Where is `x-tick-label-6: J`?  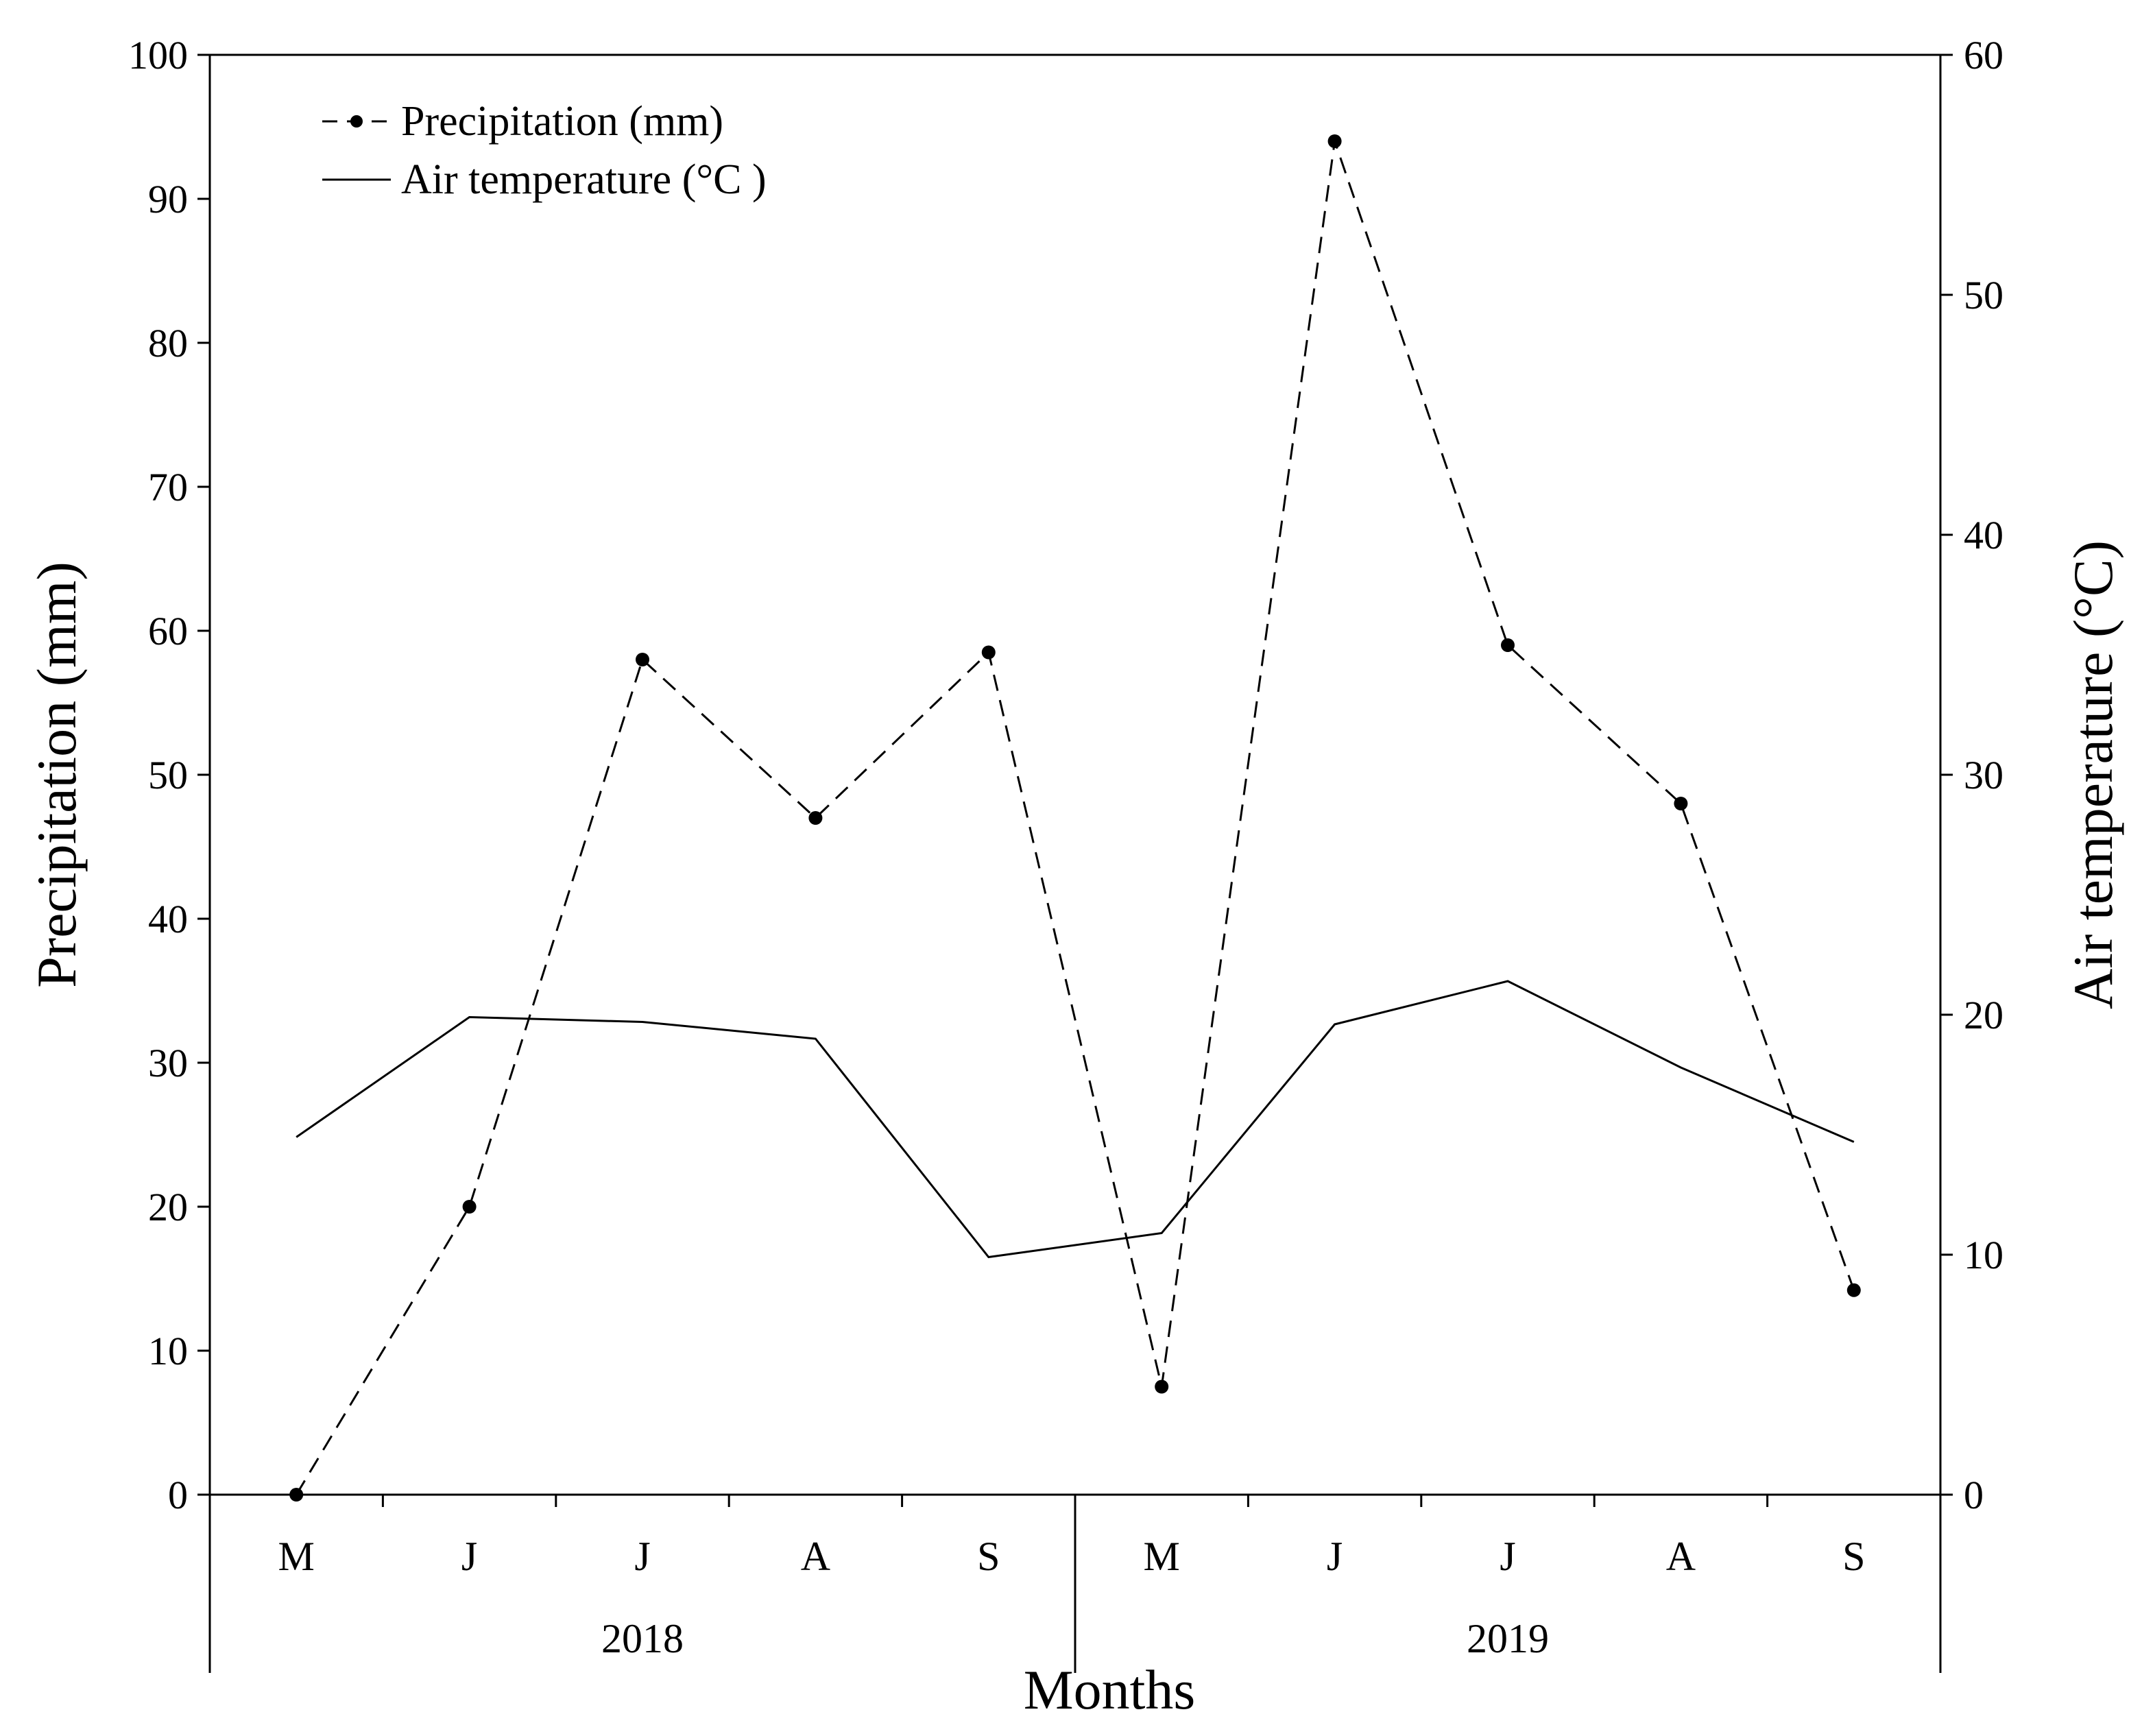
x-tick-label-6: J is located at coordinates (1335, 1557).